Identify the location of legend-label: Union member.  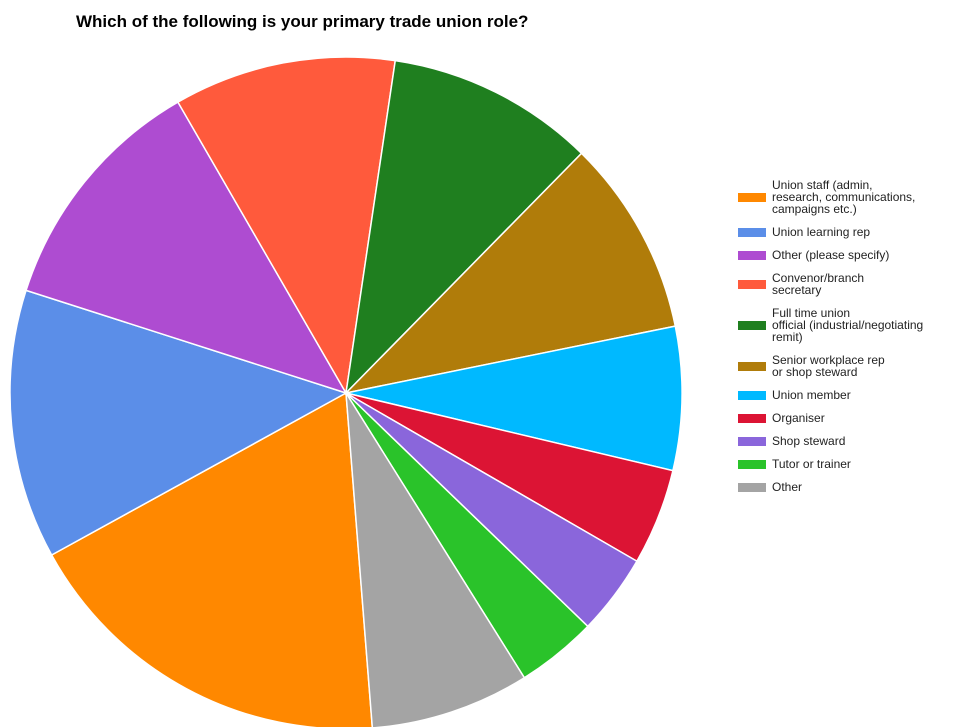
(811, 395).